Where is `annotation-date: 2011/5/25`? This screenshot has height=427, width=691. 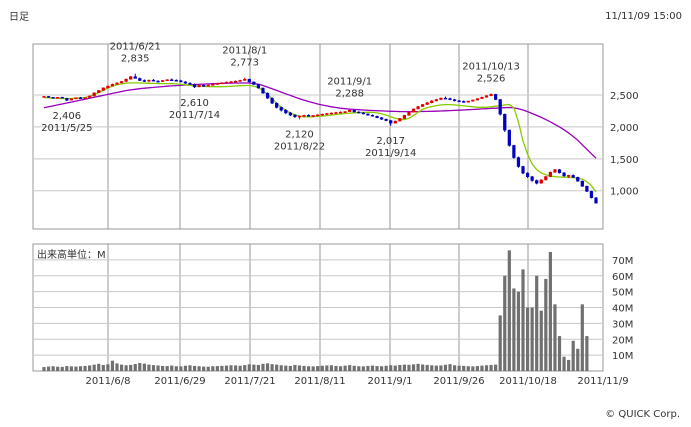
annotation-date: 2011/5/25 is located at coordinates (66, 128).